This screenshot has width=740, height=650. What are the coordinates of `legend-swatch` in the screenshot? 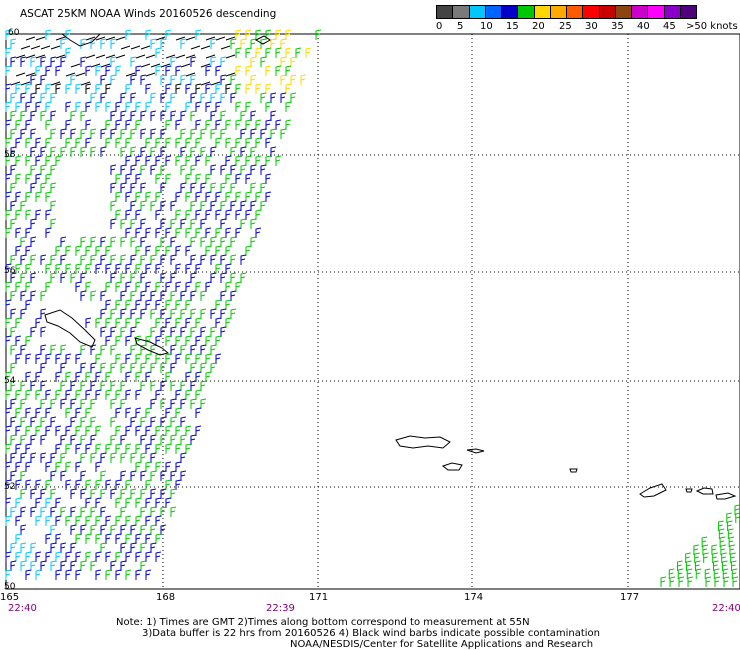 It's located at (575, 12).